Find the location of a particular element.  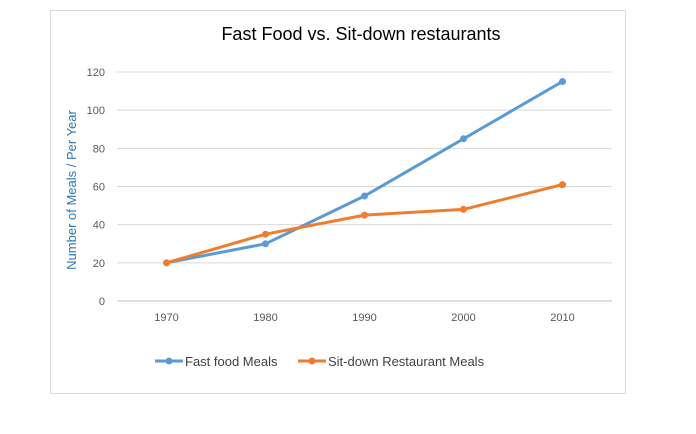

x-tick-label: 2000 is located at coordinates (463, 318).